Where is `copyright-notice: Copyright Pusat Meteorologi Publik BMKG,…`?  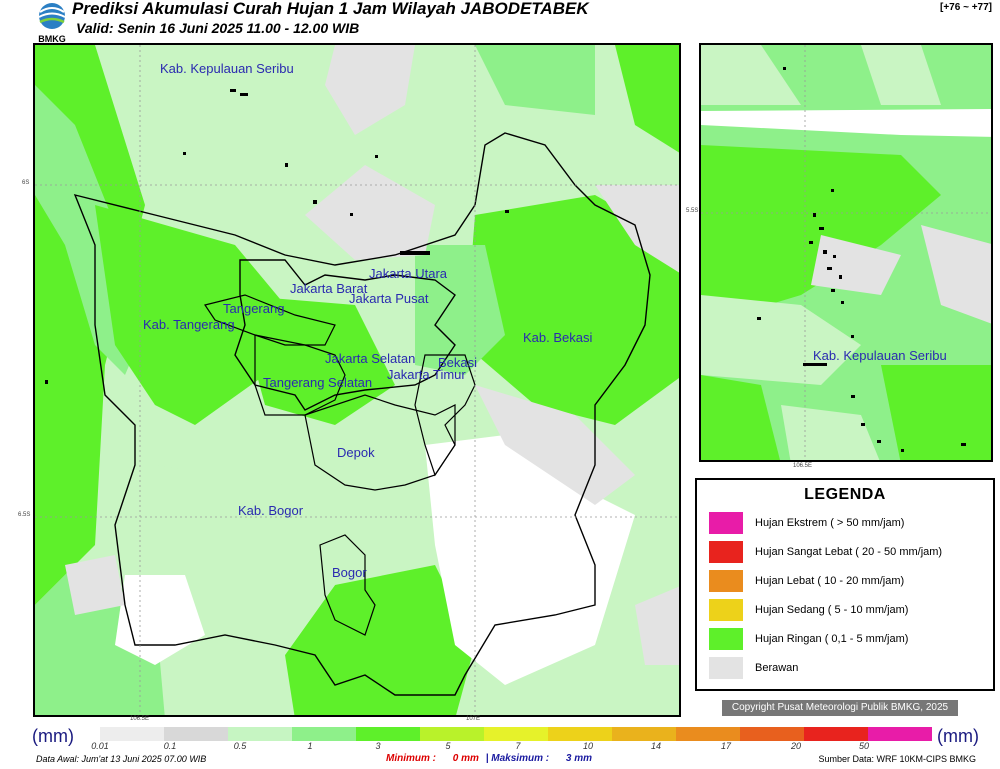
copyright-notice: Copyright Pusat Meteorologi Publik BMKG,… is located at coordinates (840, 708).